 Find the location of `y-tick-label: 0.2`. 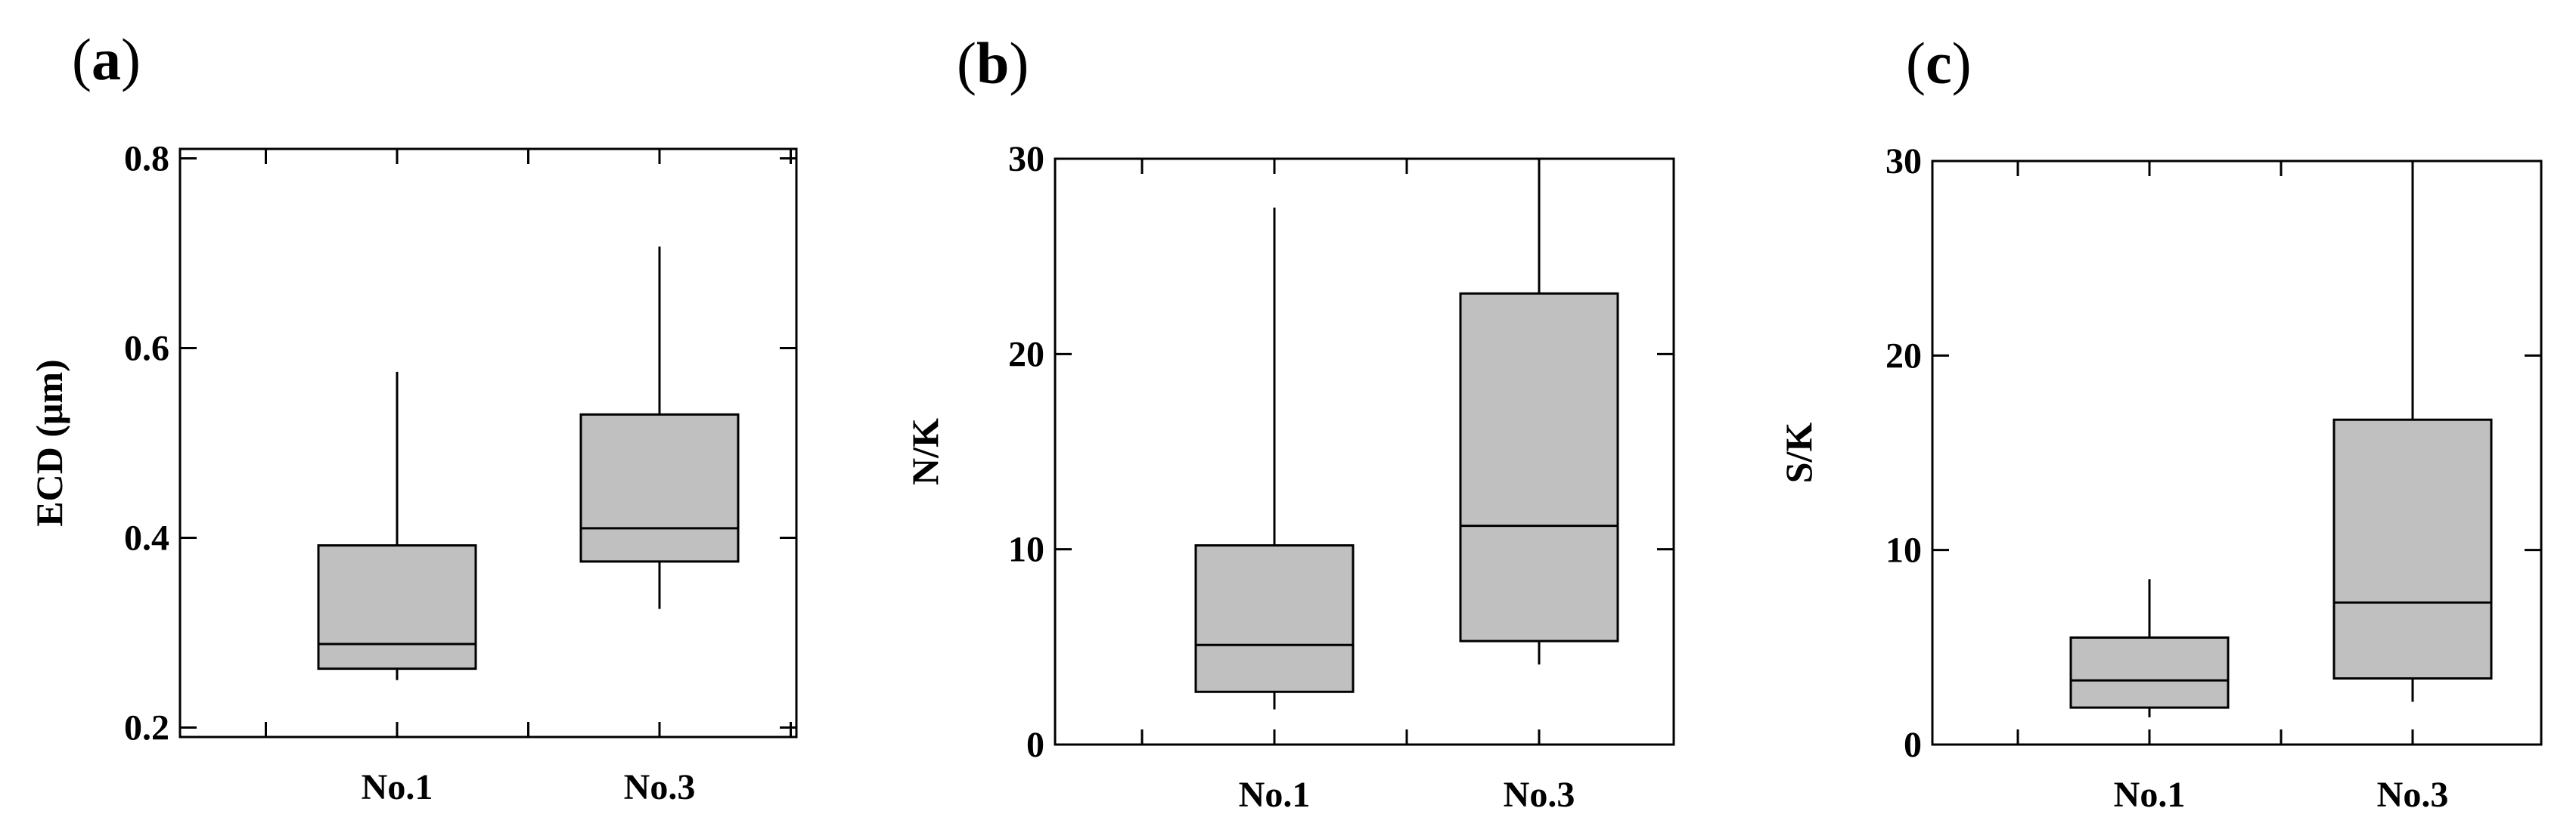

y-tick-label: 0.2 is located at coordinates (146, 728).